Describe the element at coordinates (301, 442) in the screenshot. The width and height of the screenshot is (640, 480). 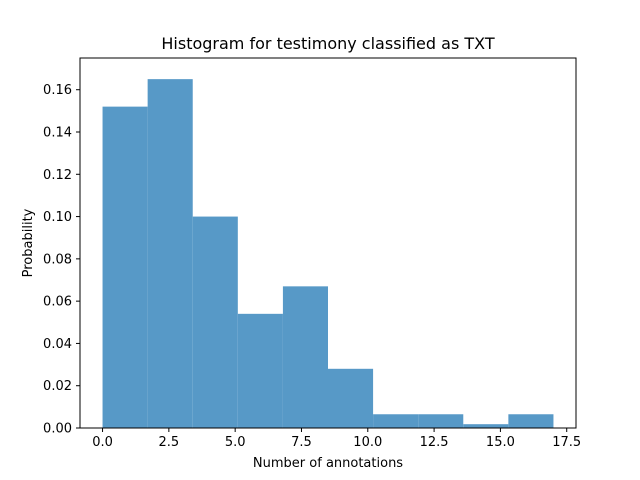
I see `x-tick-label: 7.5` at that location.